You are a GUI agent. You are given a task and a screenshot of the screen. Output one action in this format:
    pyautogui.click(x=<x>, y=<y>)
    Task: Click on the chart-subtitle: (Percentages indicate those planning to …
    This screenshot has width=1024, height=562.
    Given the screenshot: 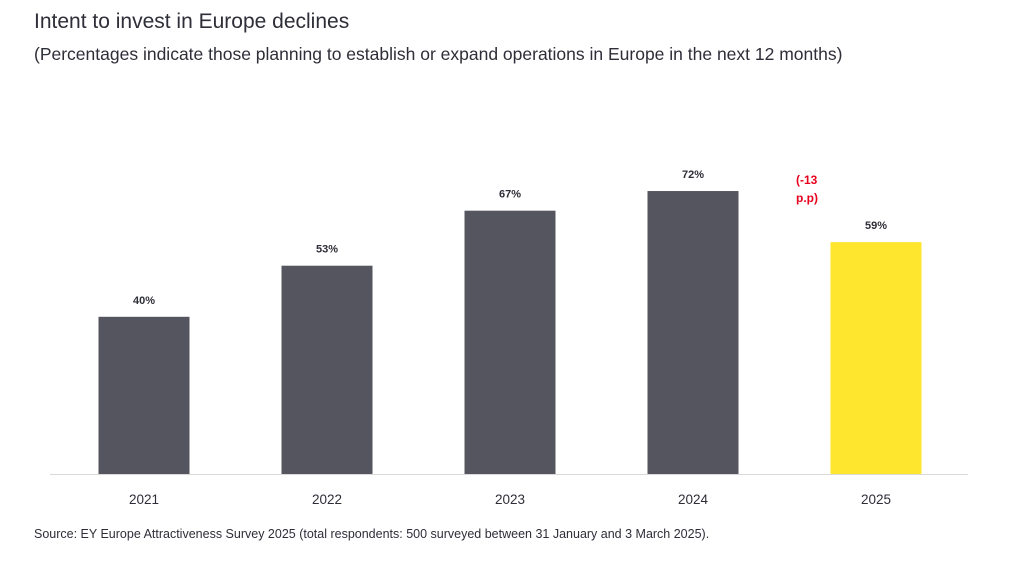 What is the action you would take?
    pyautogui.click(x=438, y=54)
    